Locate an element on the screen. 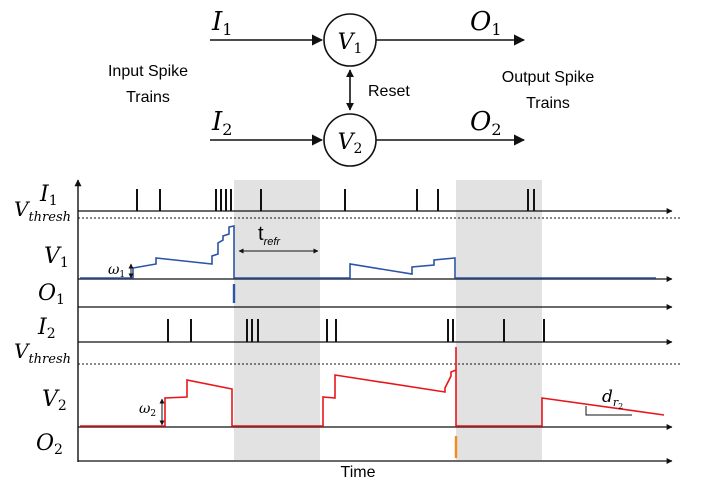  row-label-v1: V1 is located at coordinates (56, 257).